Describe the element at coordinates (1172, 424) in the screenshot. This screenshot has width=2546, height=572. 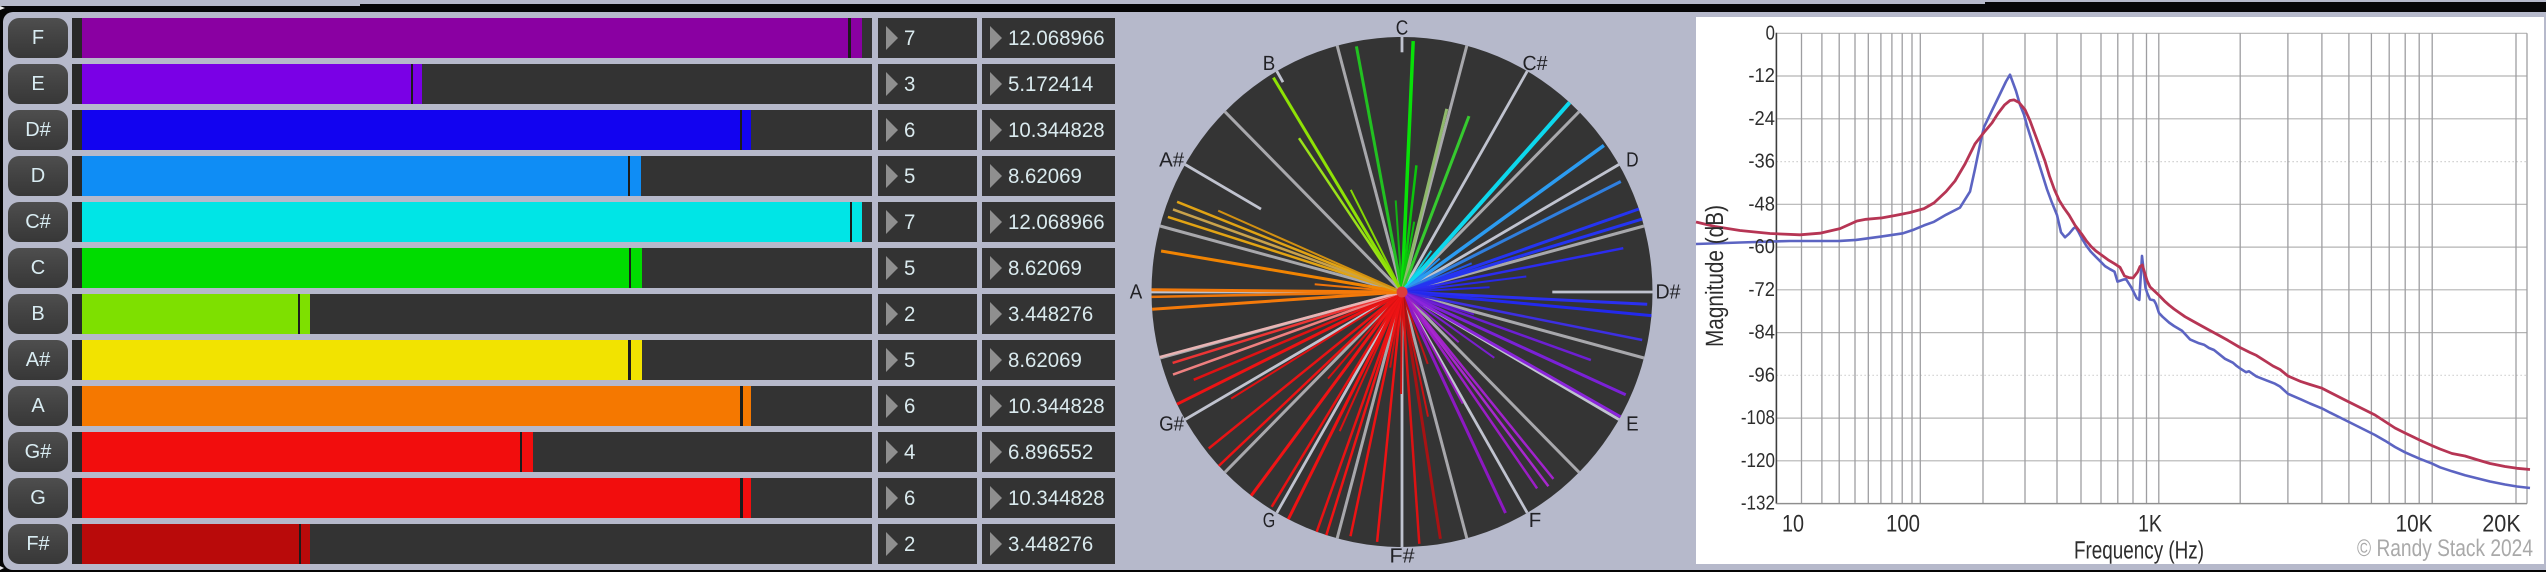
I see `svg-text: G#` at that location.